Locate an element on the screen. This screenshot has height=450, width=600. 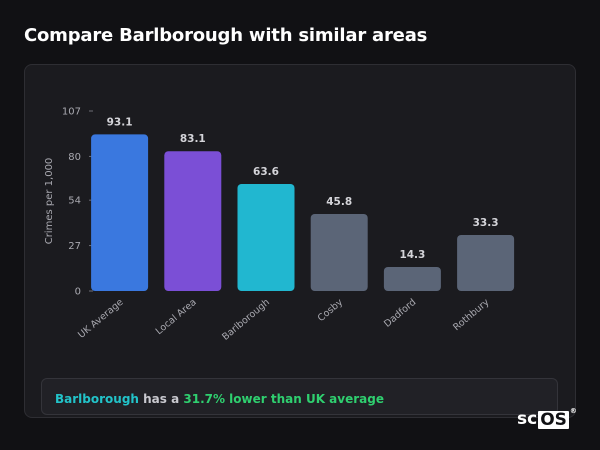
y-tick-label: 80 is located at coordinates (74, 157).